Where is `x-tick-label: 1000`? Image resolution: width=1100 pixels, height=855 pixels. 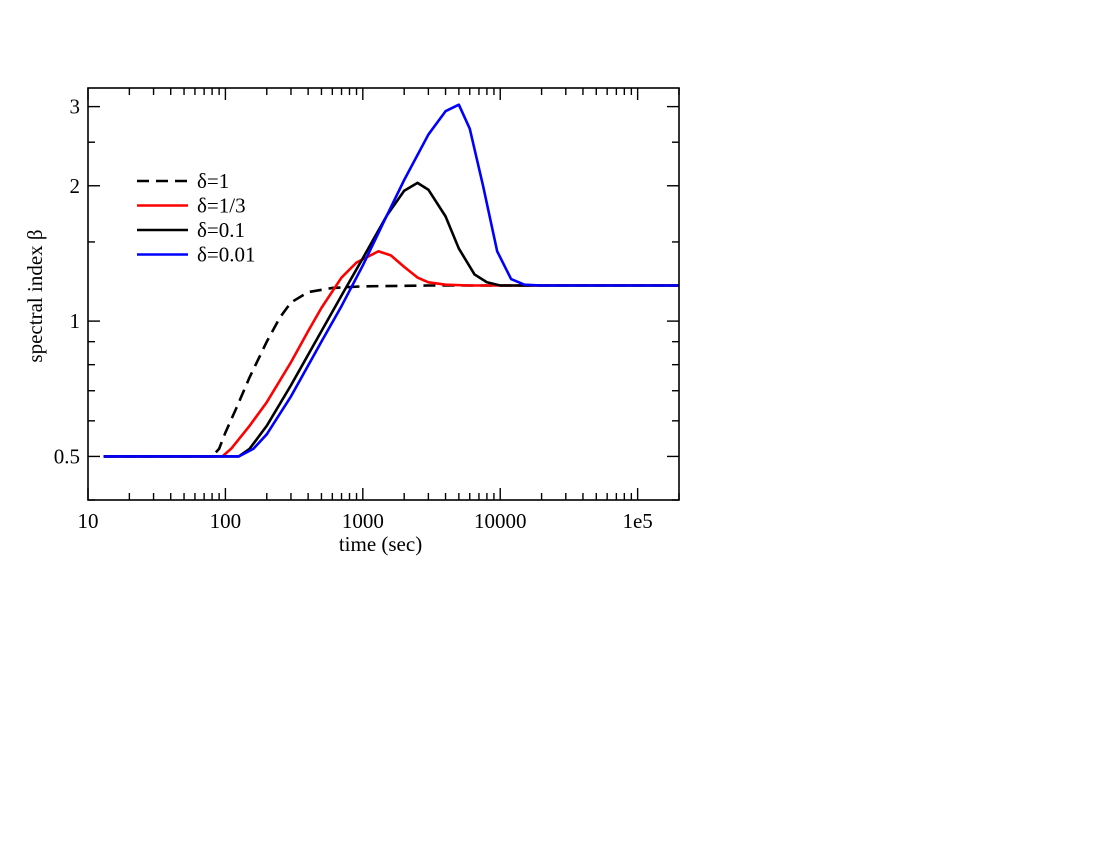 x-tick-label: 1000 is located at coordinates (363, 521).